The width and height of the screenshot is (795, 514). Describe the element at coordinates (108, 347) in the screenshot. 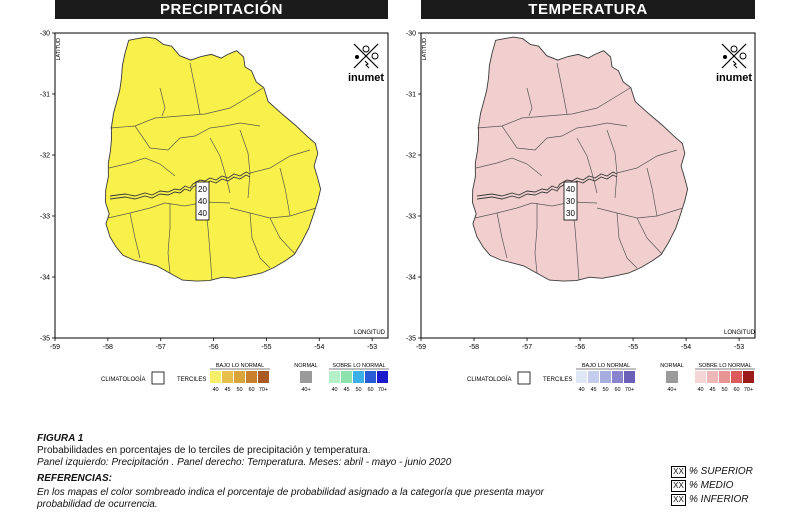

I see `lon-tick-label: -58` at that location.